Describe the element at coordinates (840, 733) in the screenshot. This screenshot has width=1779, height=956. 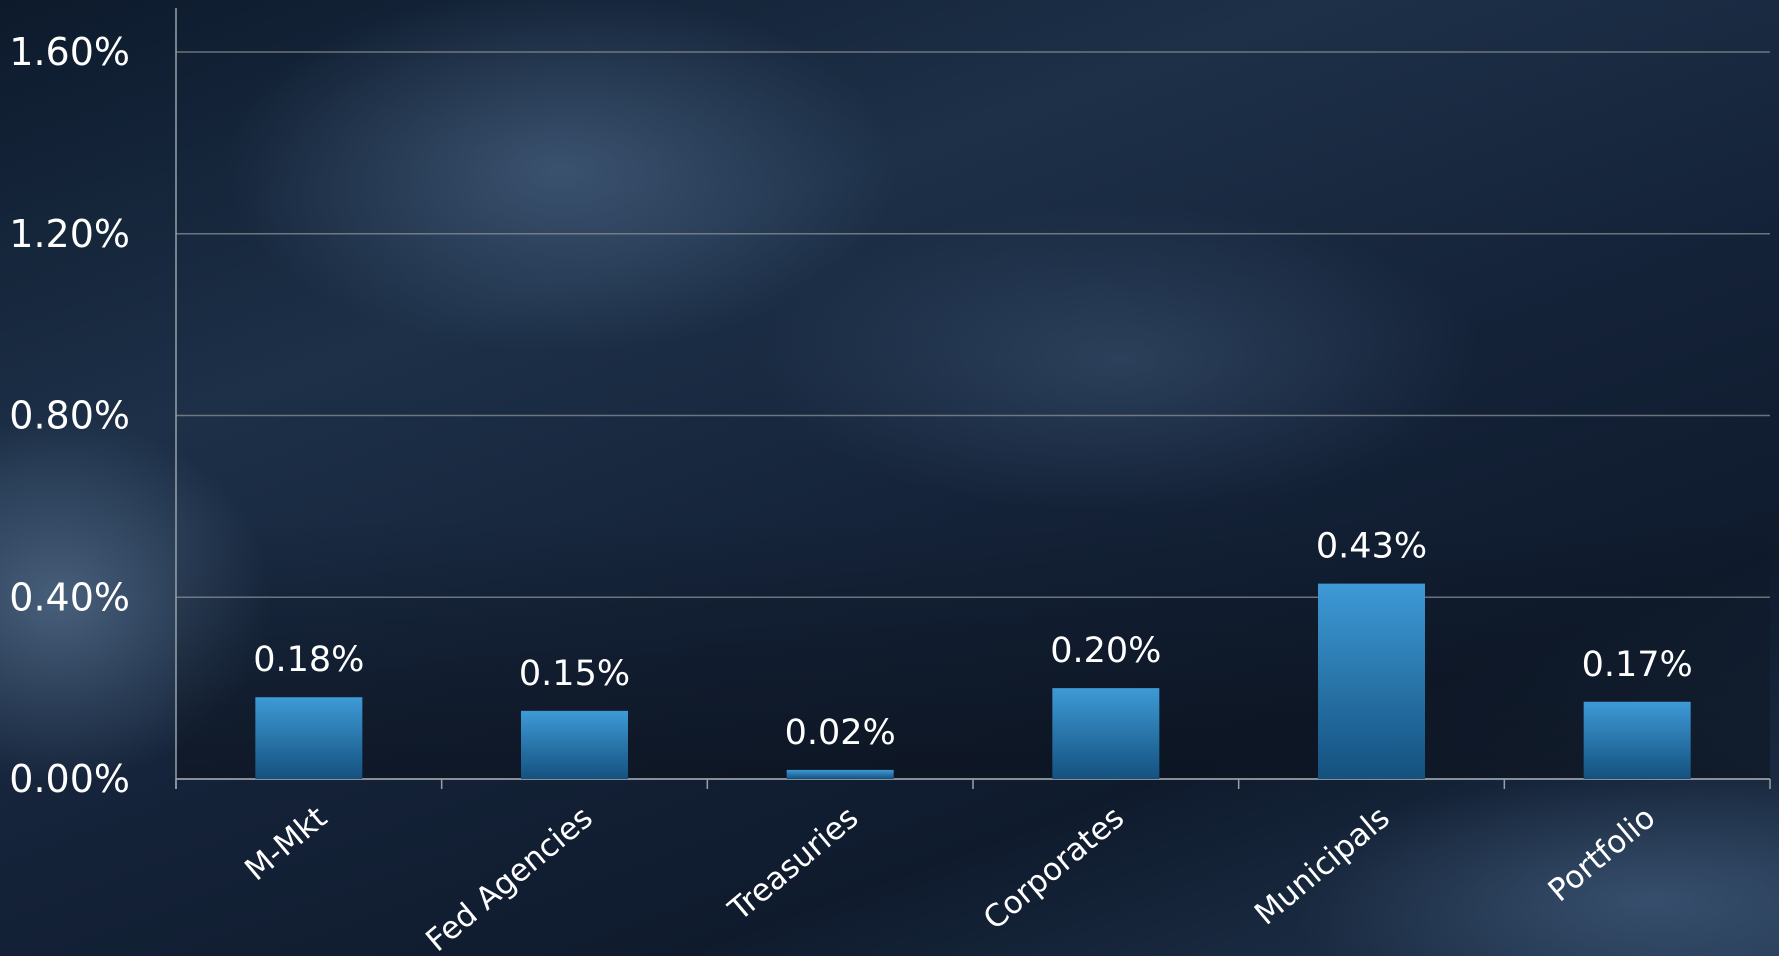
I see `data-label: 0.02%` at that location.